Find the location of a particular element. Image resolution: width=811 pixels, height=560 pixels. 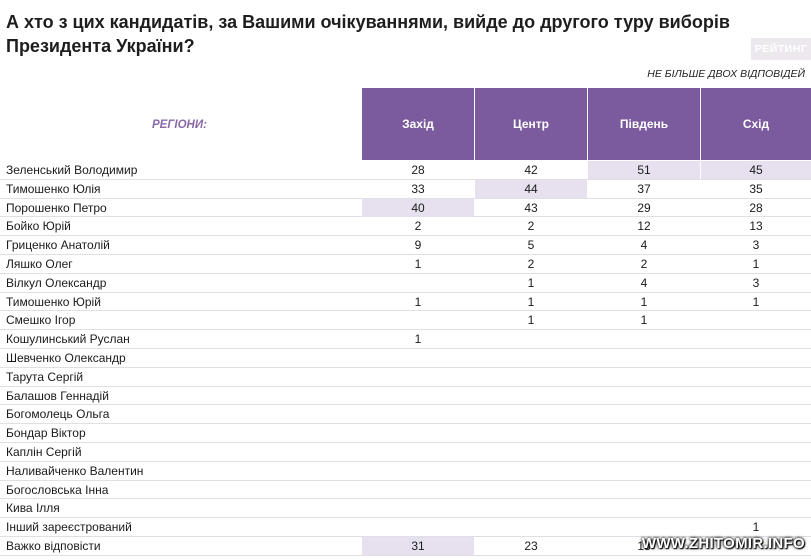

table-row: Важко відповісти 31 23 18 is located at coordinates (405, 546).